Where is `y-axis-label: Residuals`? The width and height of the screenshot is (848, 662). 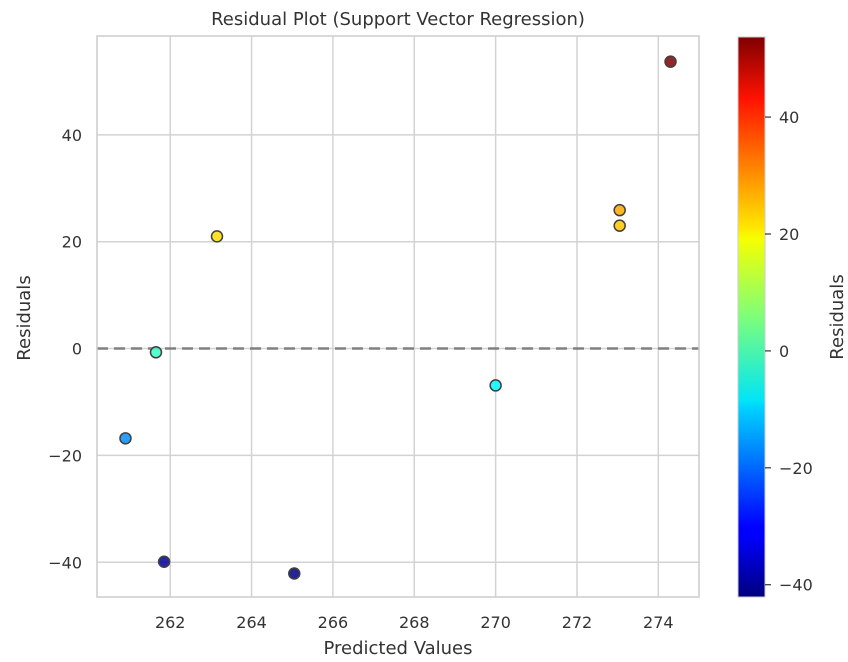
y-axis-label: Residuals is located at coordinates (24, 317).